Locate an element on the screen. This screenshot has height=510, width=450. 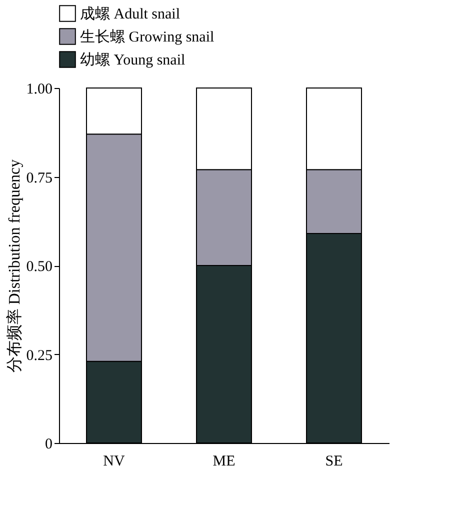
y-tick-label: 1.00 is located at coordinates (39, 90).